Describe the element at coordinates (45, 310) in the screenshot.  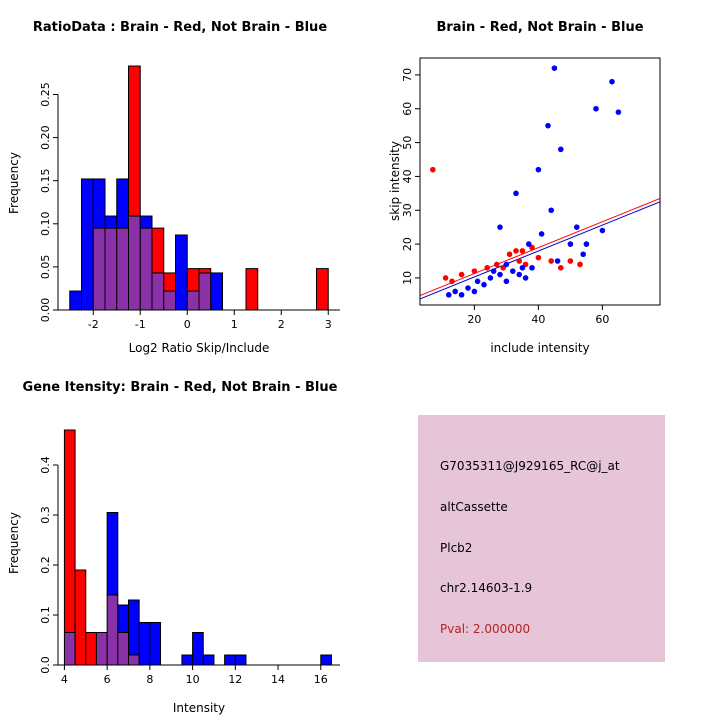
I see `svg-text: 0.00` at that location.